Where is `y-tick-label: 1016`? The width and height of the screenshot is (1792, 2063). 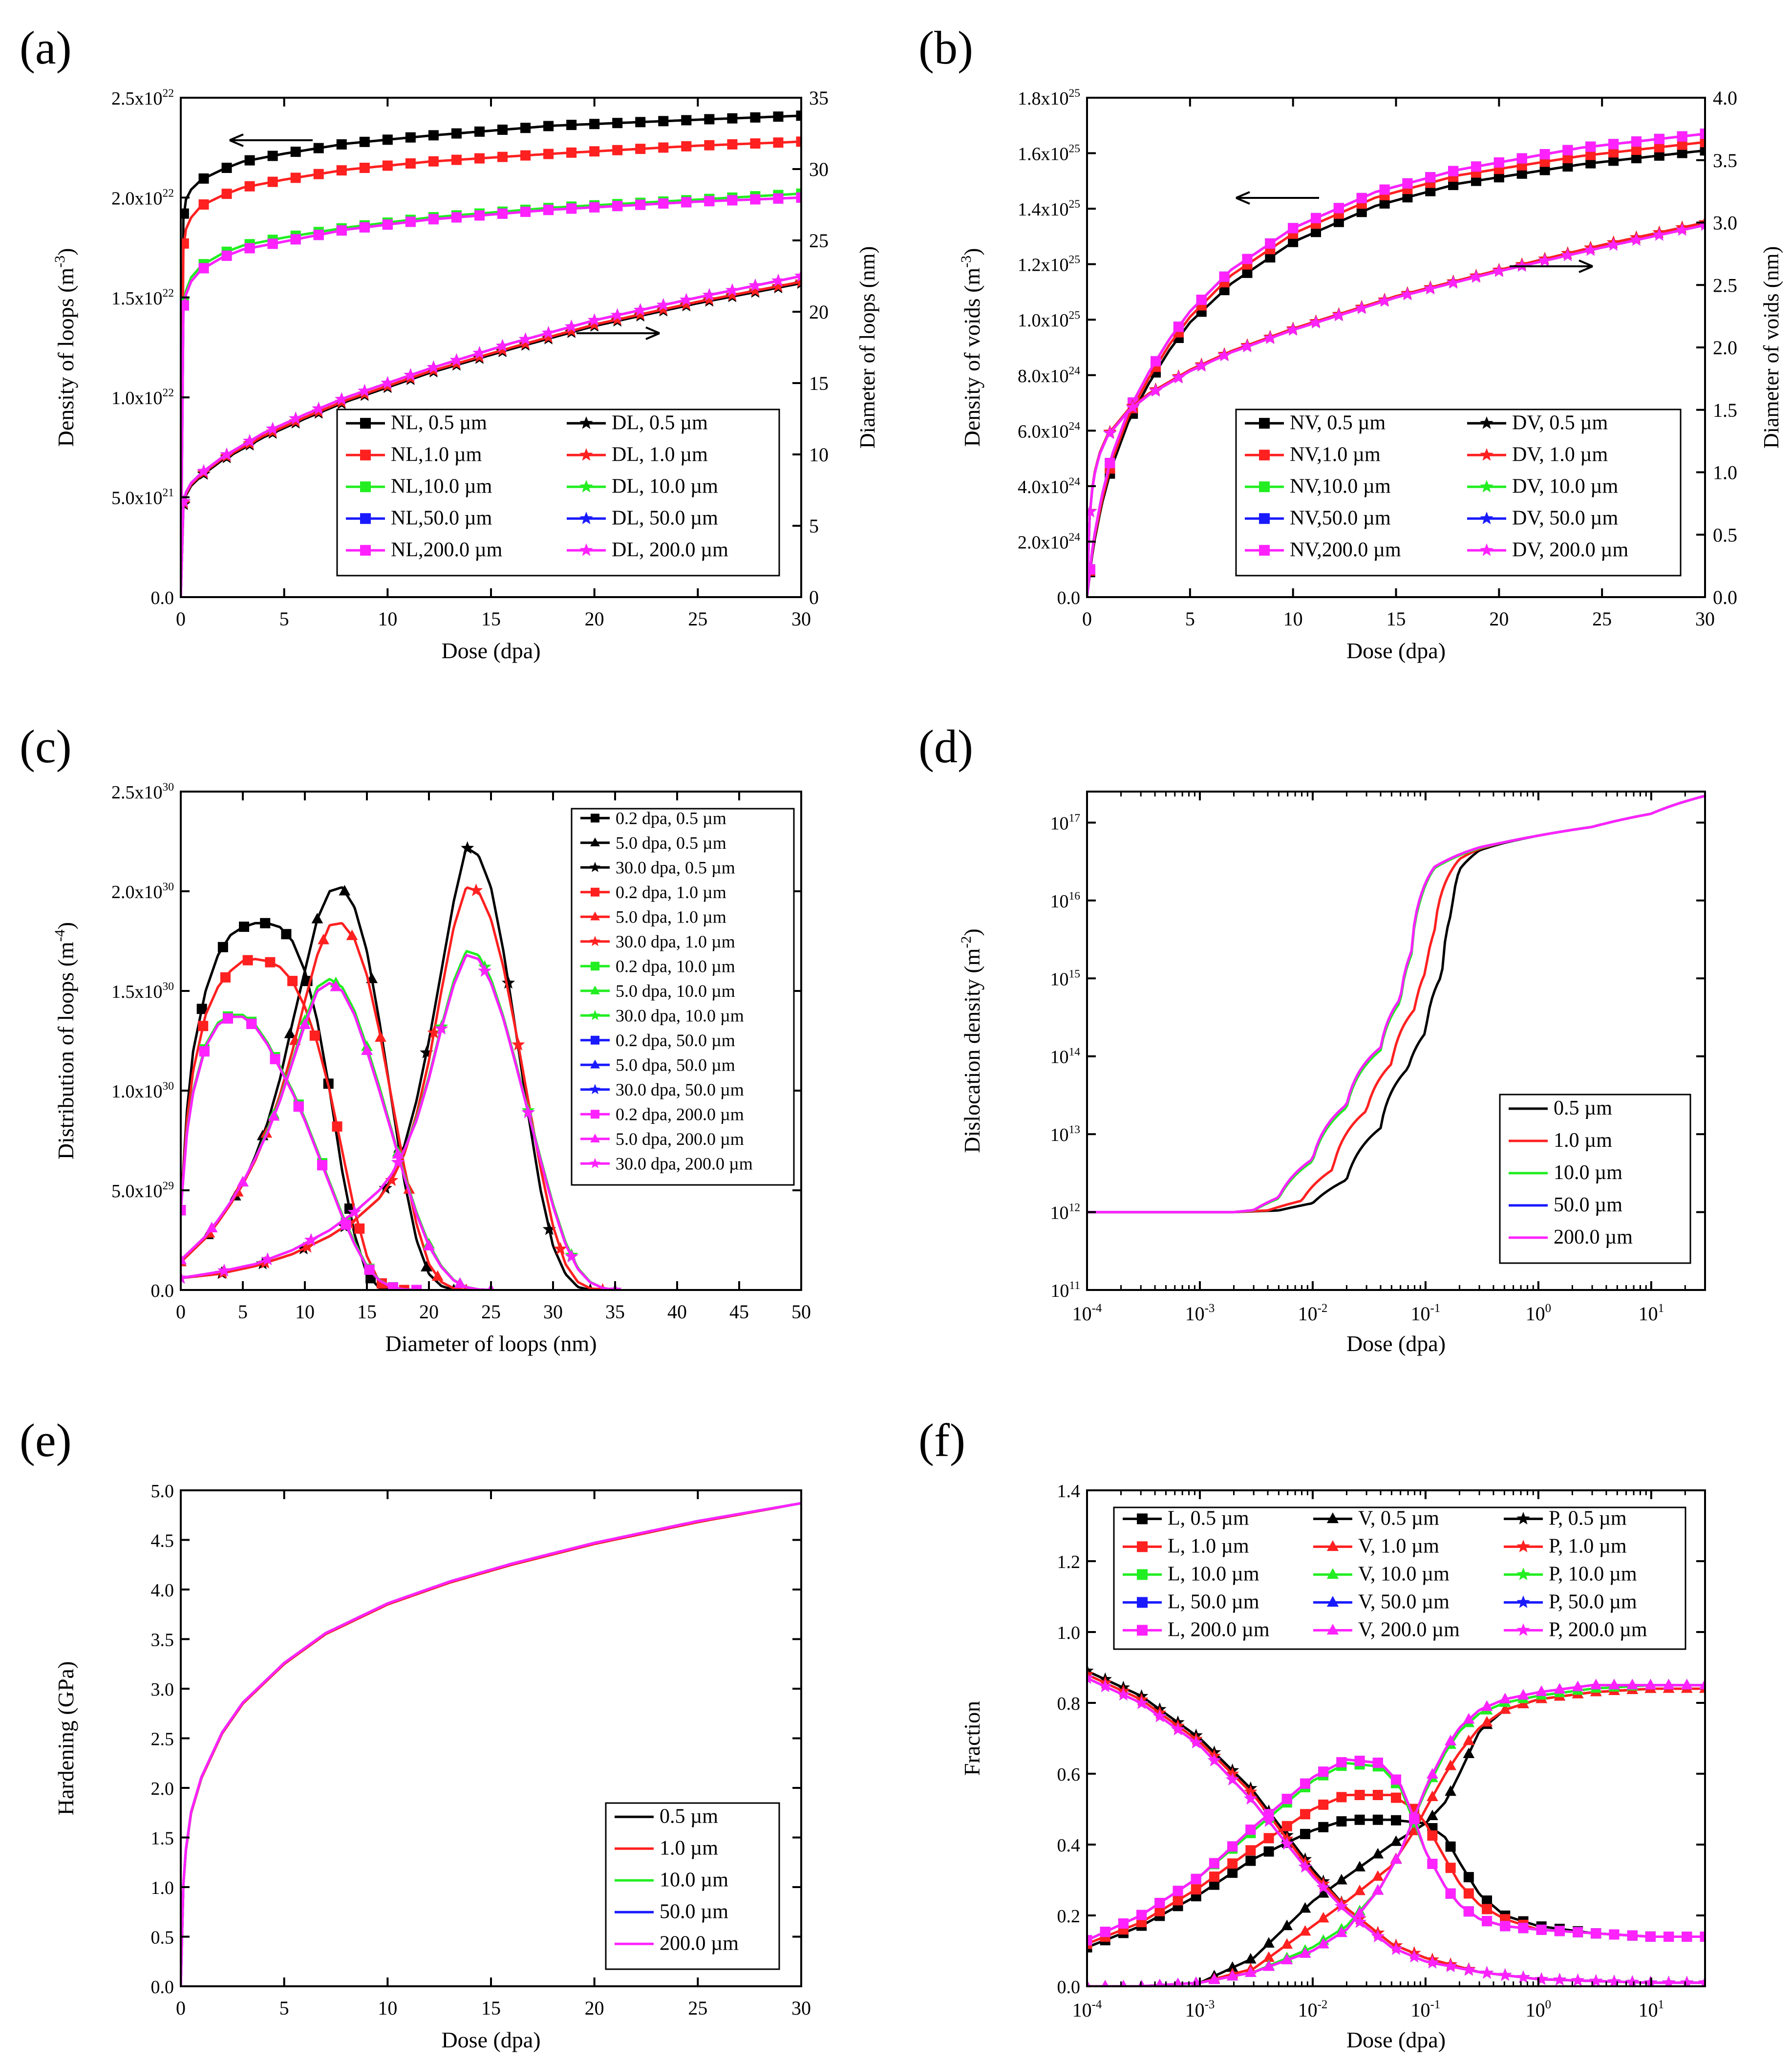
y-tick-label: 1016 is located at coordinates (1065, 901).